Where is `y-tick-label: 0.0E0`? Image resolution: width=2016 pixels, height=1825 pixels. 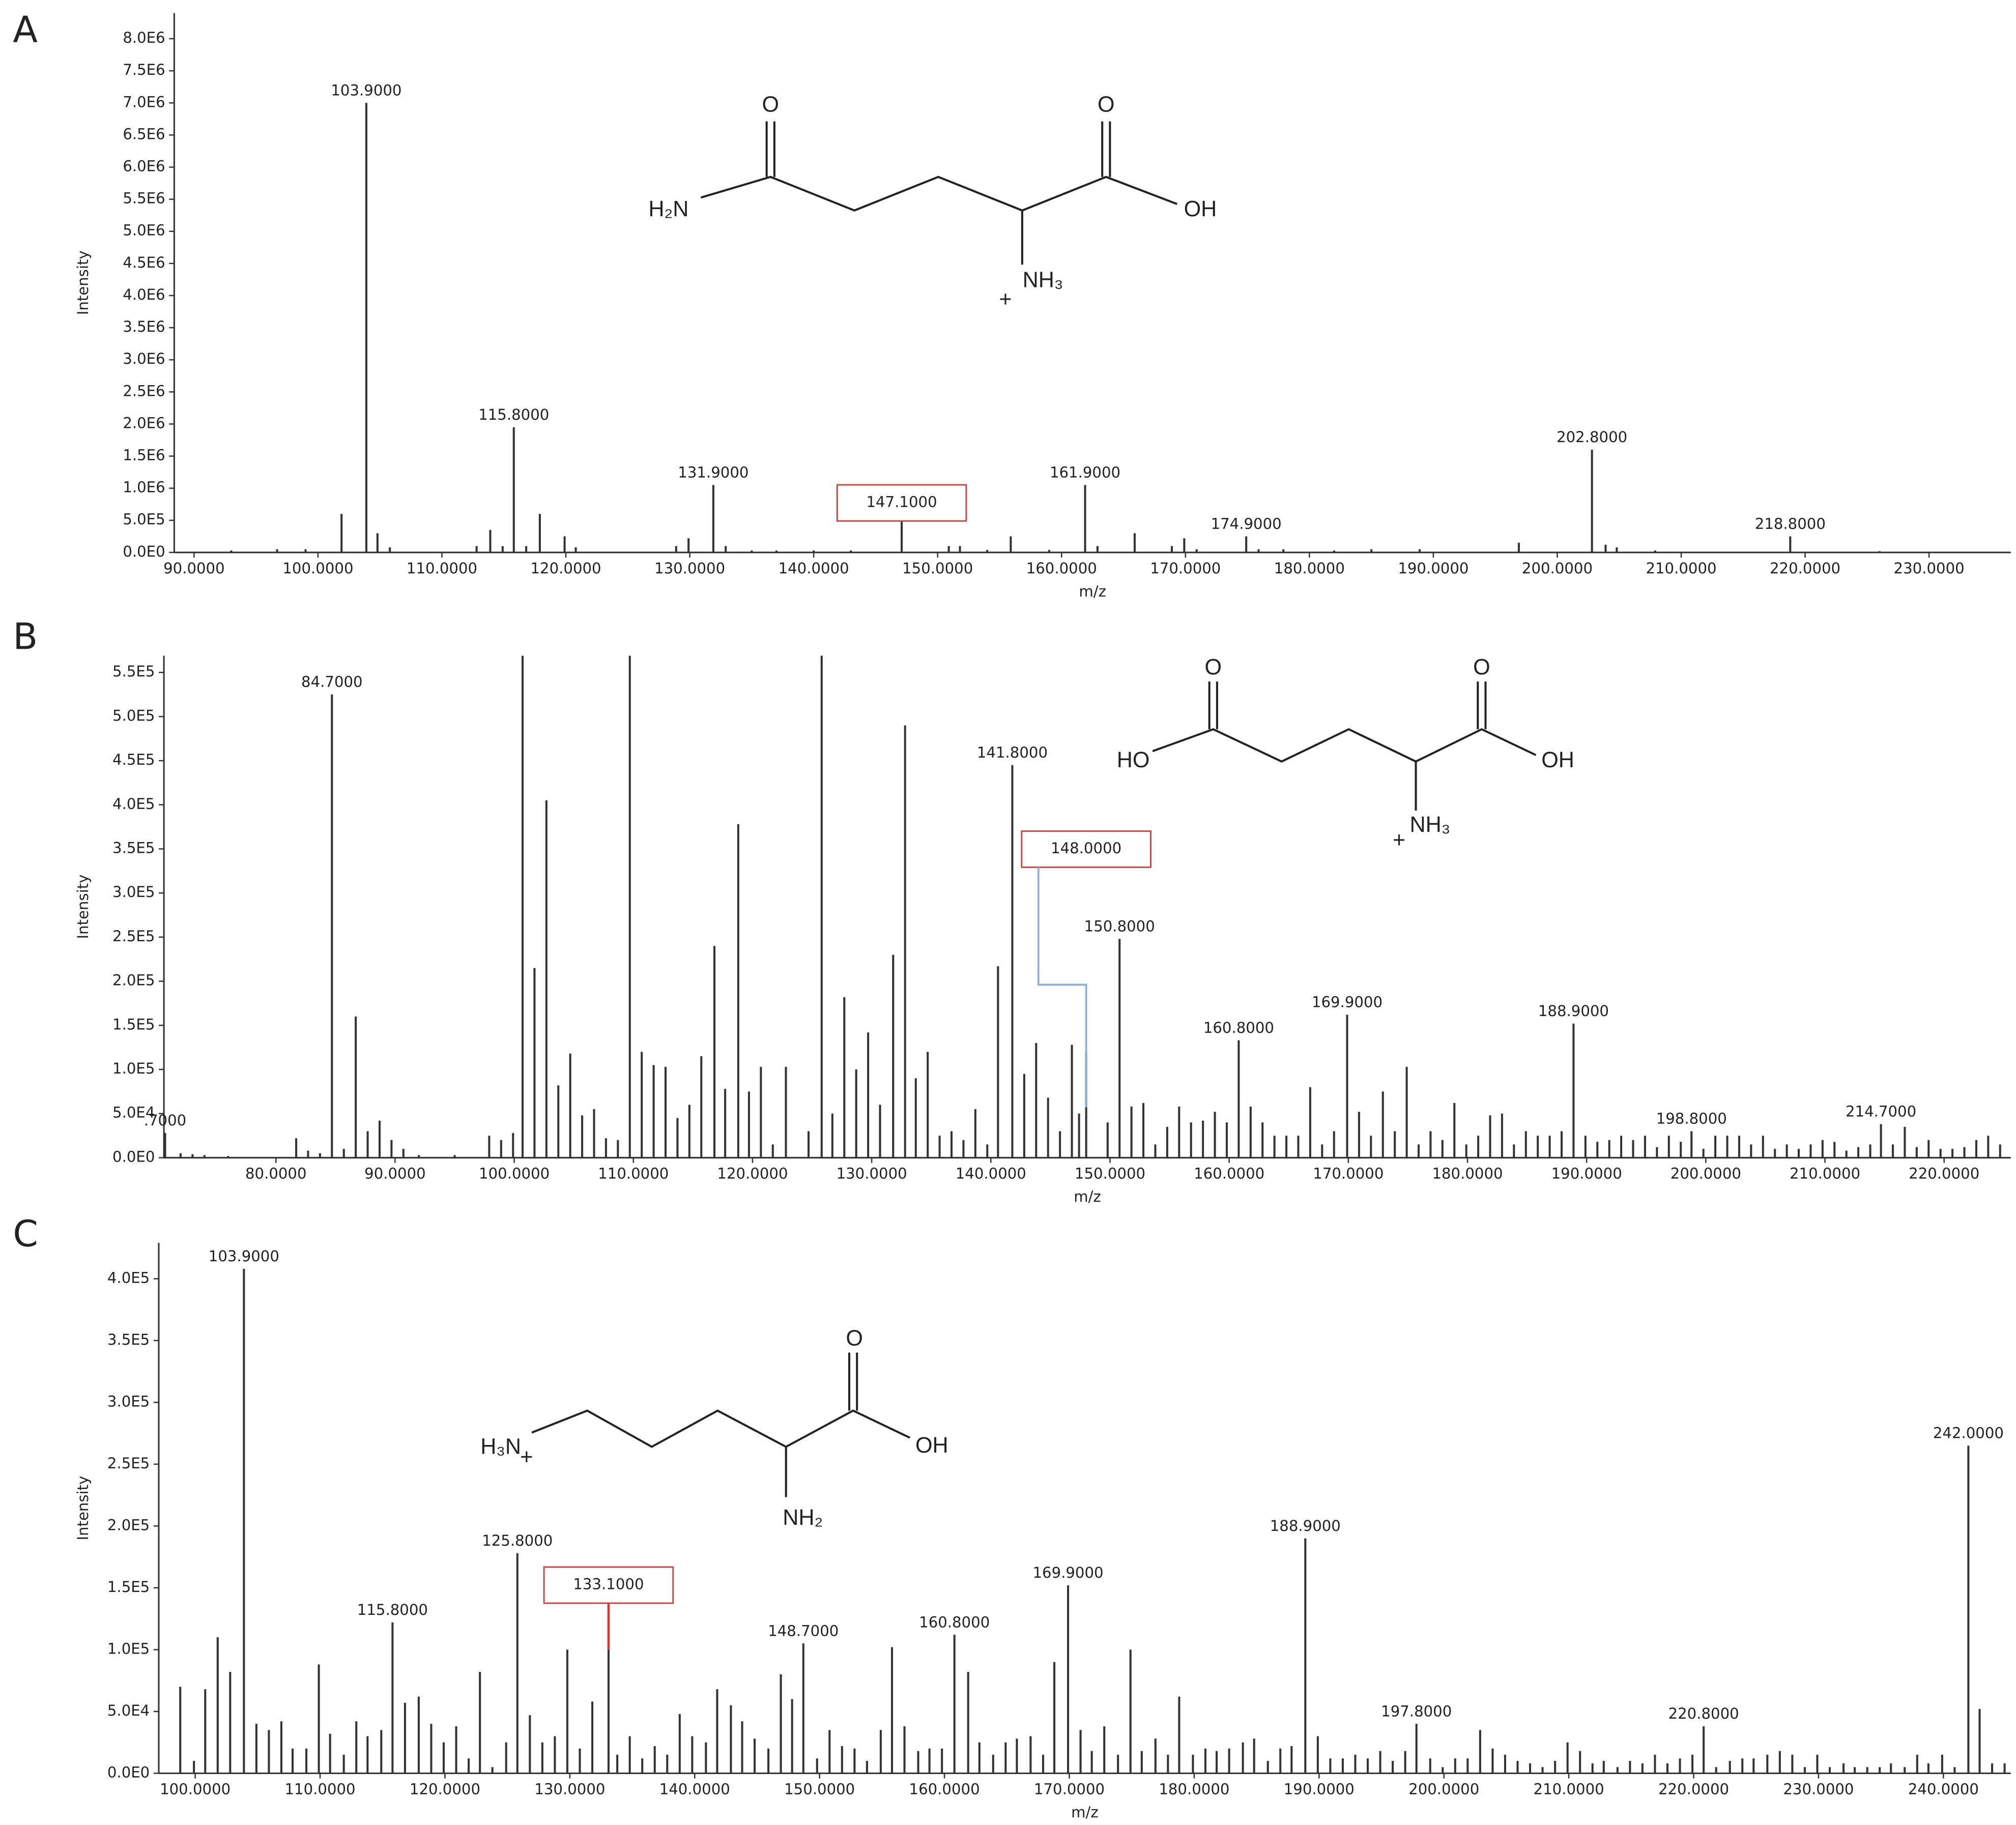 y-tick-label: 0.0E0 is located at coordinates (133, 1156).